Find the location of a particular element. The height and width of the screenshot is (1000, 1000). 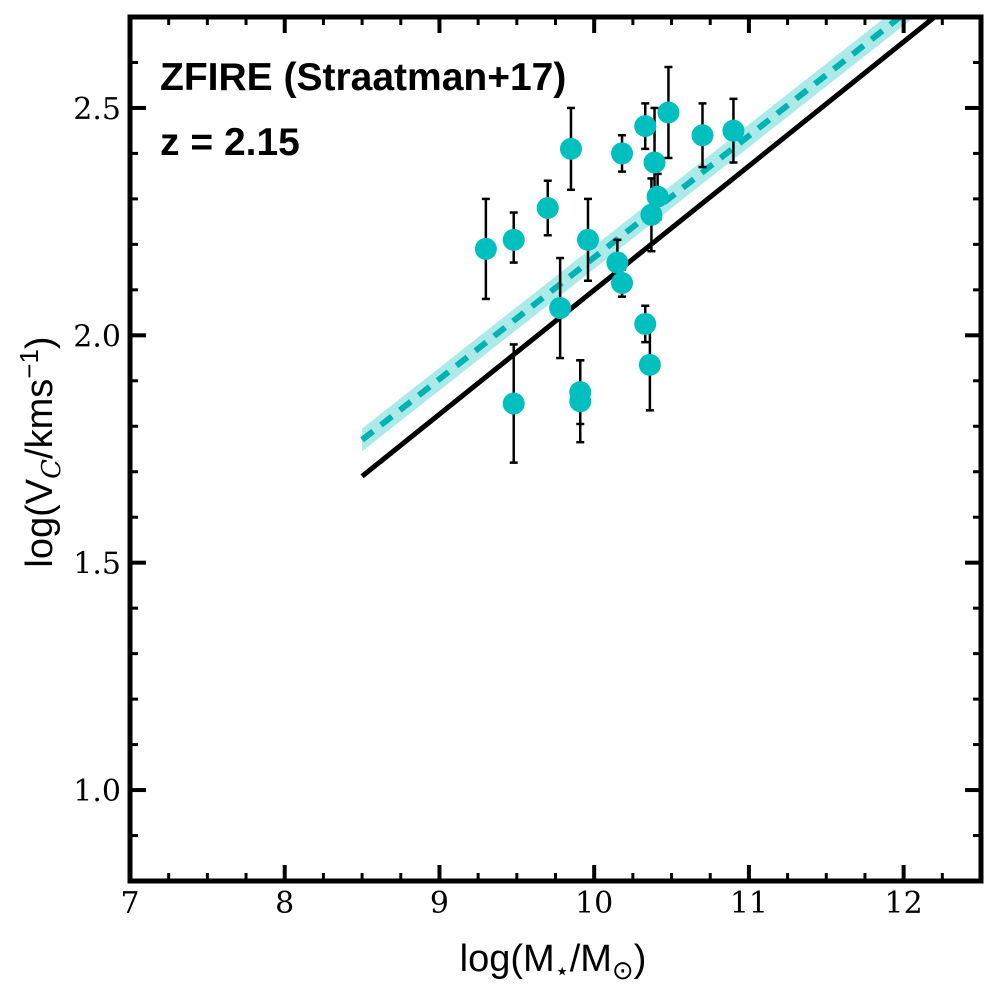

x-tick-label: 9 is located at coordinates (439, 903).